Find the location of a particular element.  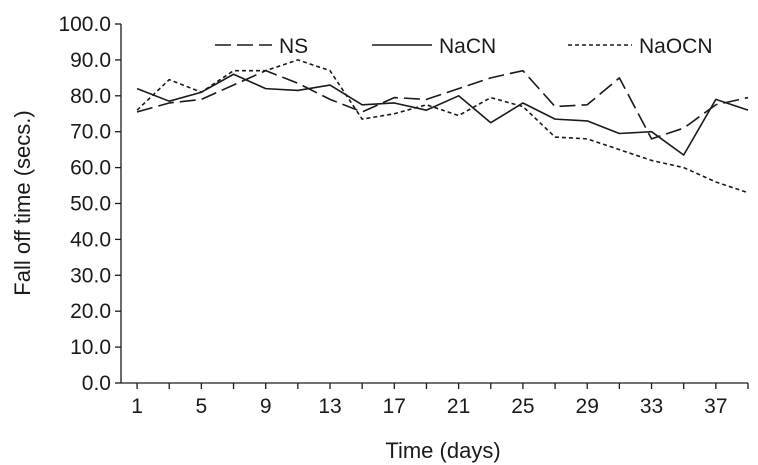

x-tick-label: 33 is located at coordinates (651, 406).